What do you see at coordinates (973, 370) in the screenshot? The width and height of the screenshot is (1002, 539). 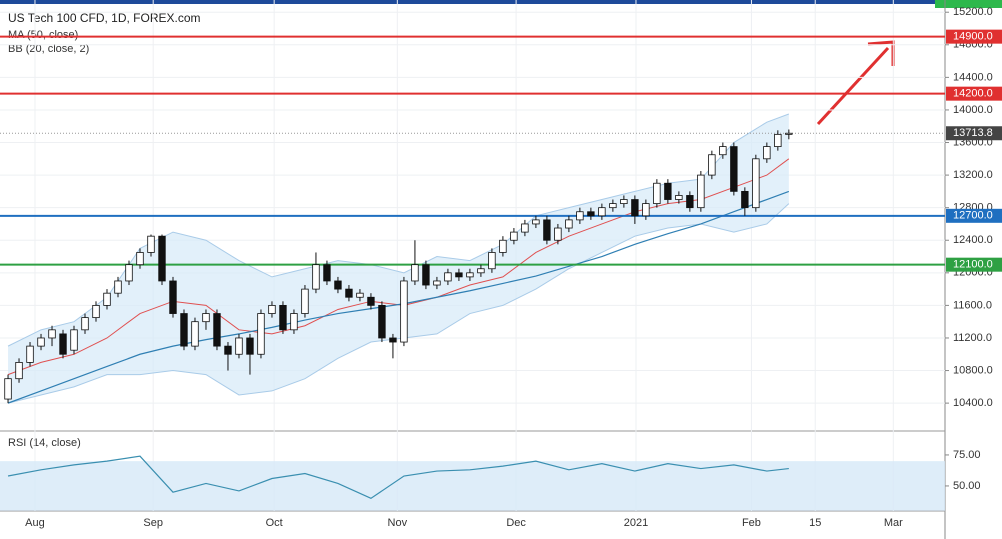 I see `y-tick-label: 10800.0` at bounding box center [973, 370].